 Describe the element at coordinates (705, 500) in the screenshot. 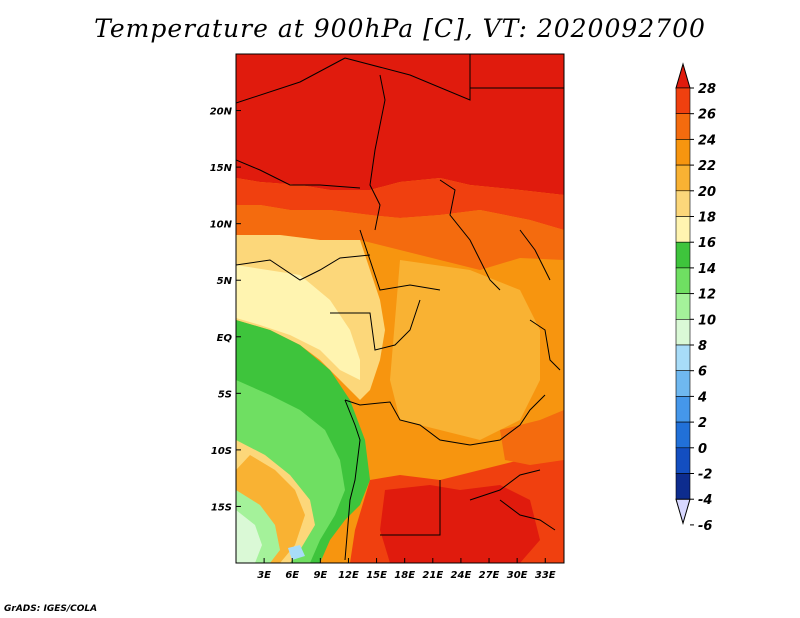

I see `colorbar-label: -4` at that location.